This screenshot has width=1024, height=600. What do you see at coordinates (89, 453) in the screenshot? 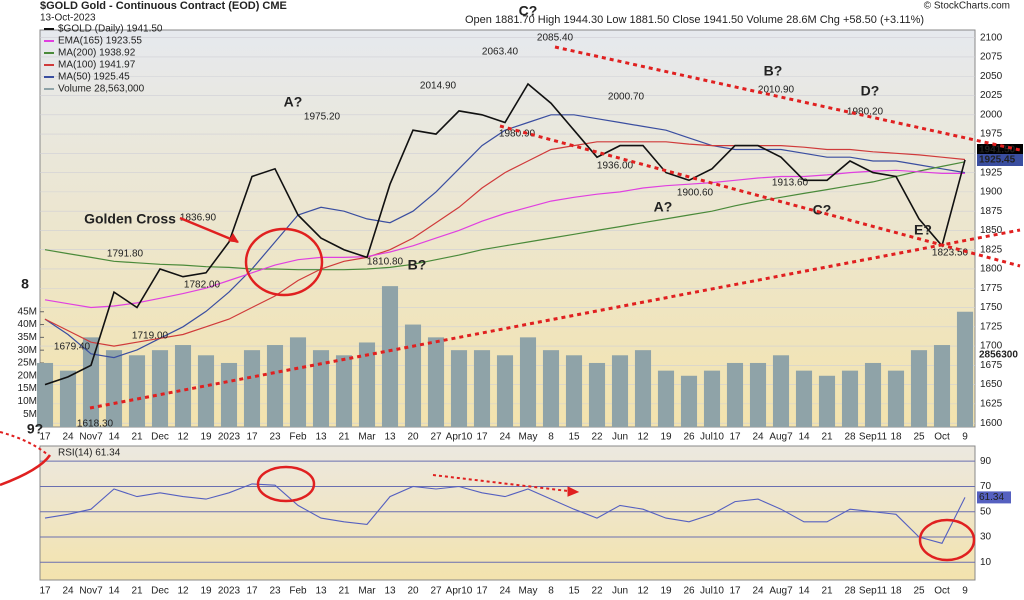
I see `rsi-title: RSI(14) 61.34` at bounding box center [89, 453].